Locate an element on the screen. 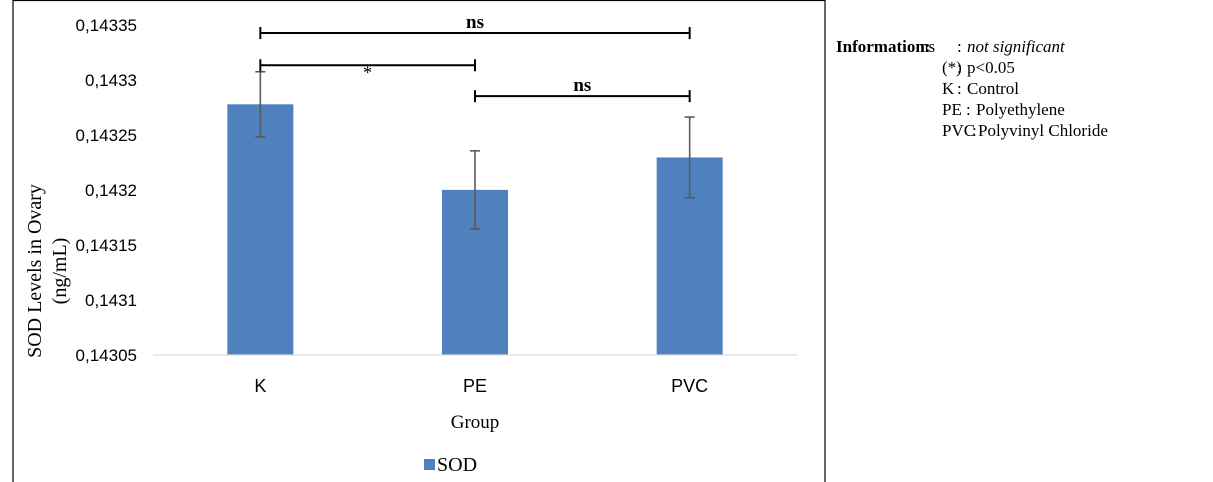 This screenshot has width=1213, height=482. y-tick-label-3: 0,1432 is located at coordinates (111, 190).